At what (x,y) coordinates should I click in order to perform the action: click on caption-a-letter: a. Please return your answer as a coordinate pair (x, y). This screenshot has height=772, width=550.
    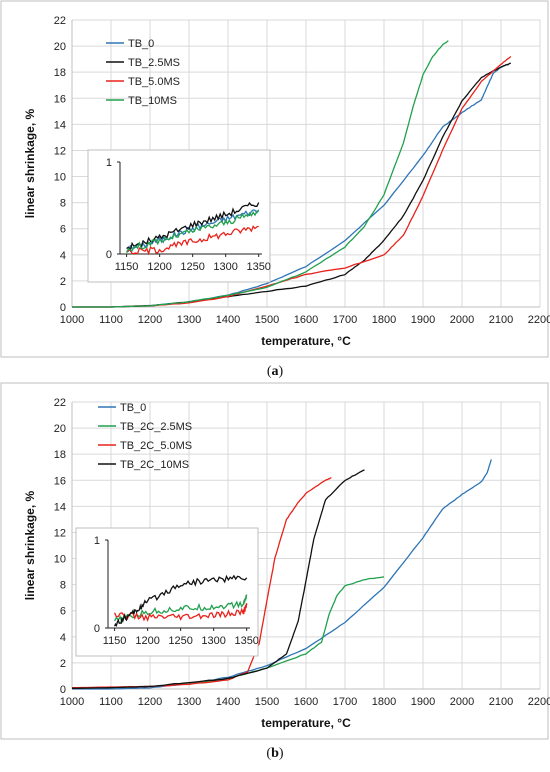
    Looking at the image, I should click on (275, 371).